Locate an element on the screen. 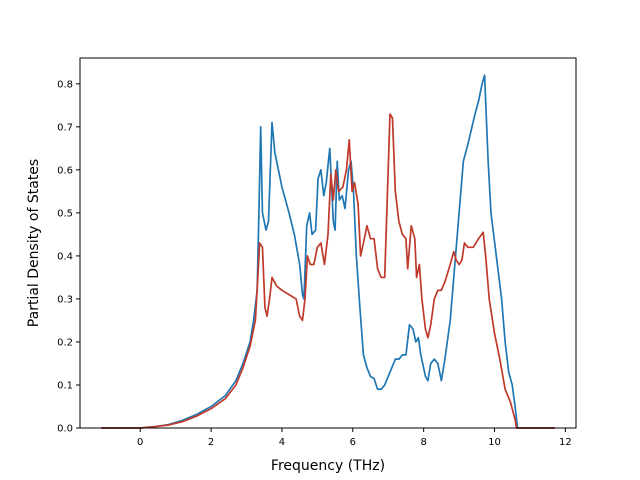 The width and height of the screenshot is (640, 480). y-tick-label: 0.3 is located at coordinates (65, 299).